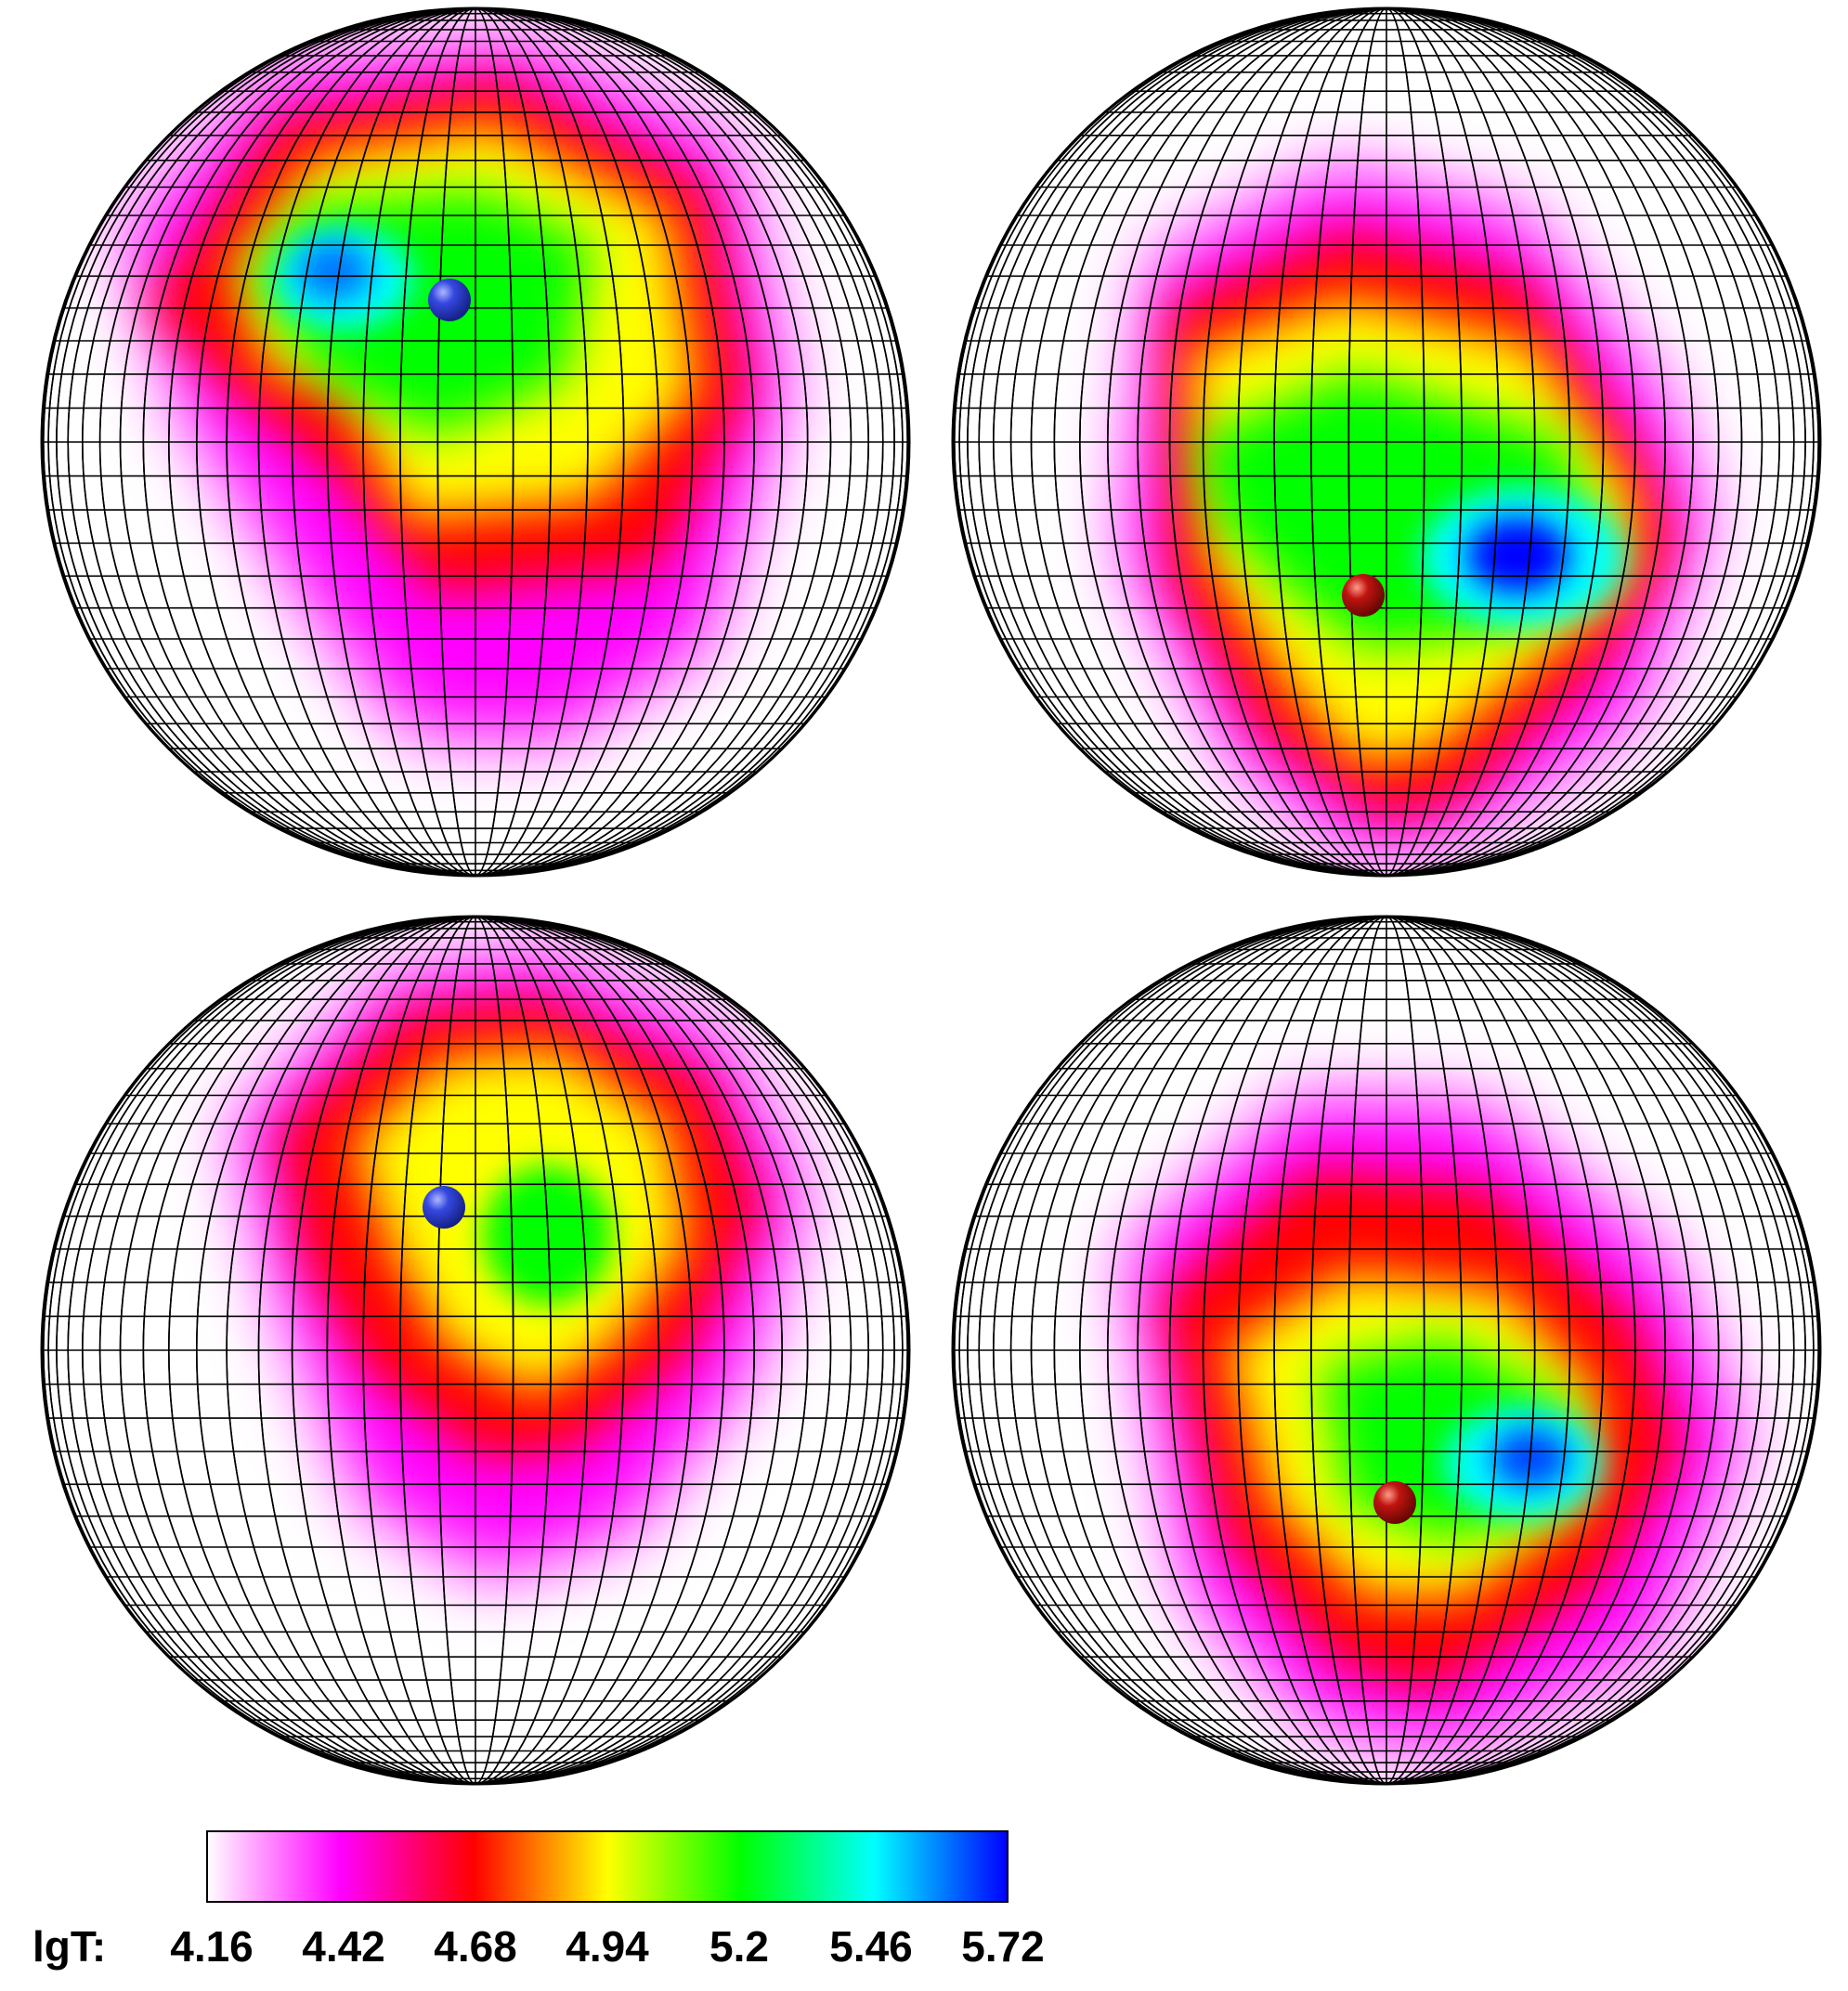  Describe the element at coordinates (70, 1946) in the screenshot. I see `colorbar-label: lgT:` at that location.